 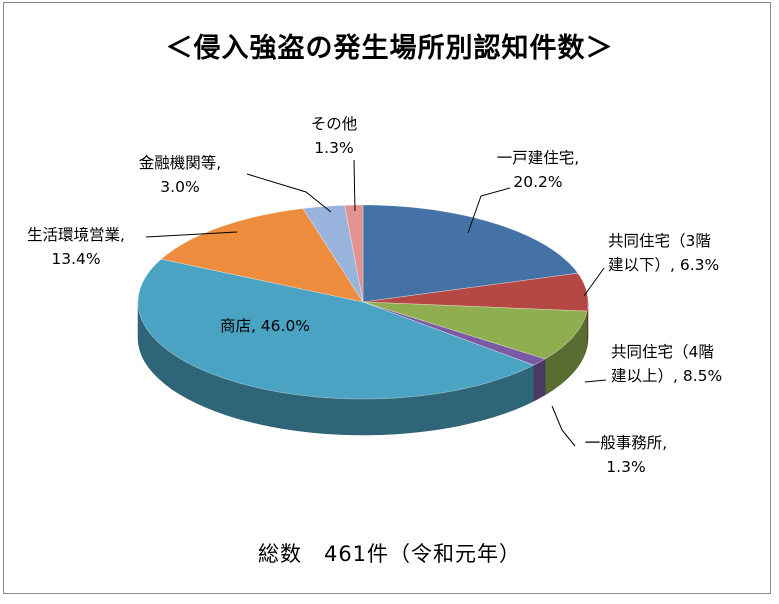 What do you see at coordinates (626, 455) in the screenshot?
I see `slice-label-4: 一般事務所, 1.3%` at bounding box center [626, 455].